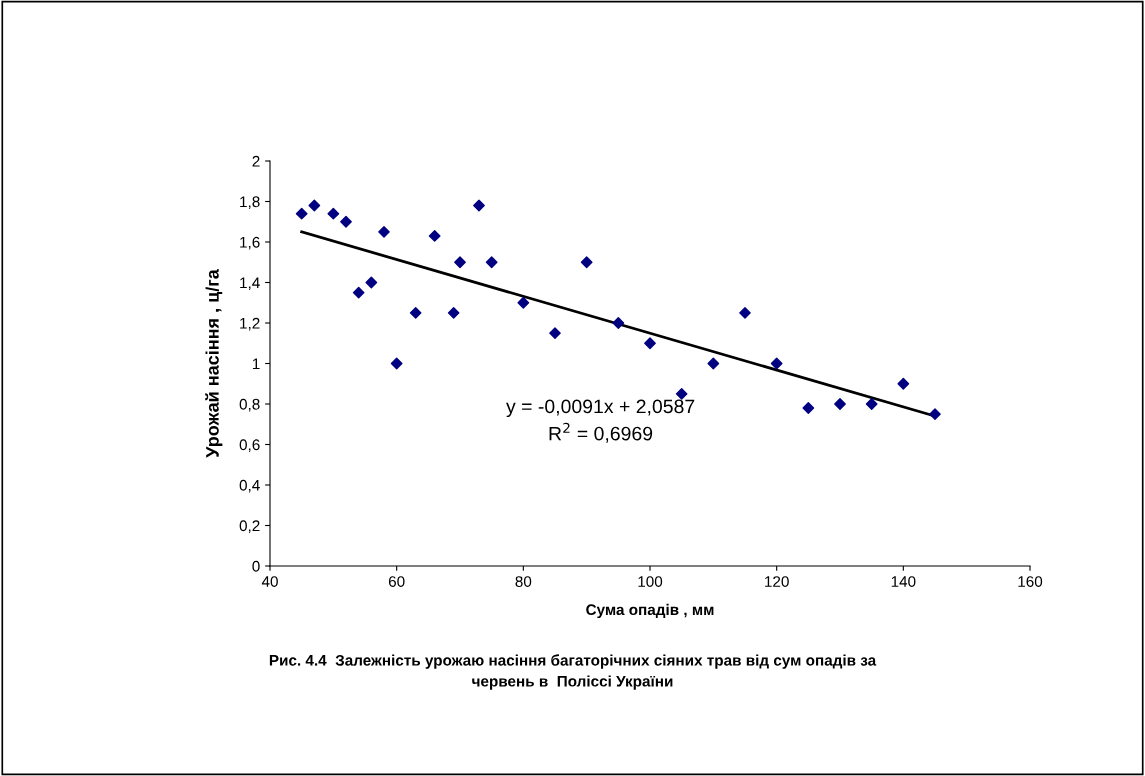  What do you see at coordinates (1030, 581) in the screenshot?
I see `x-tick-label: 160` at bounding box center [1030, 581].